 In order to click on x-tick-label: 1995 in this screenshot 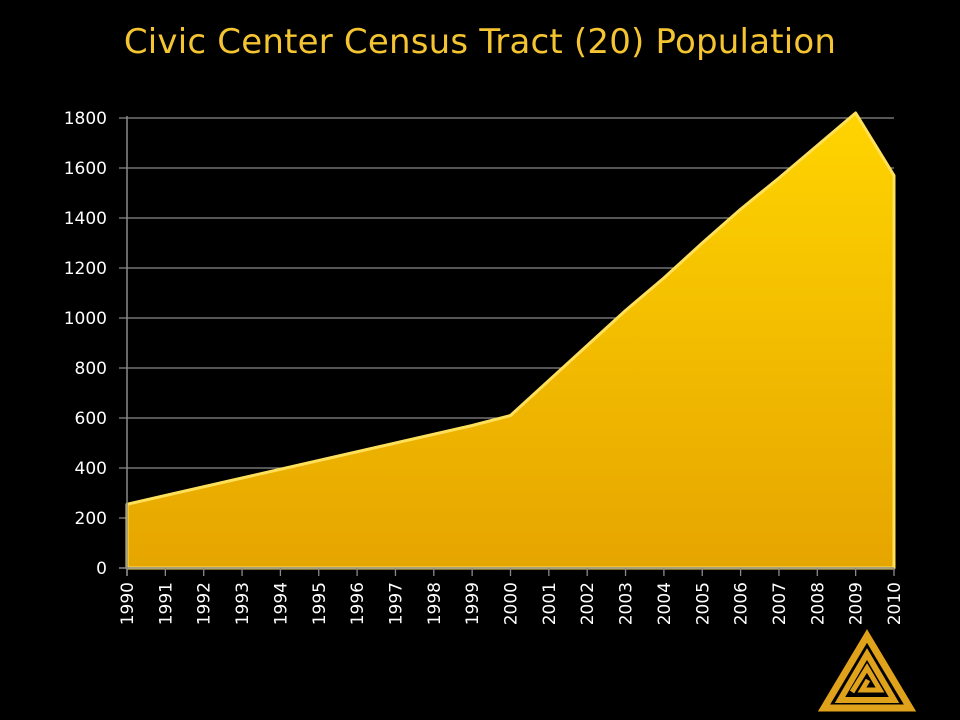, I will do `click(320, 603)`.